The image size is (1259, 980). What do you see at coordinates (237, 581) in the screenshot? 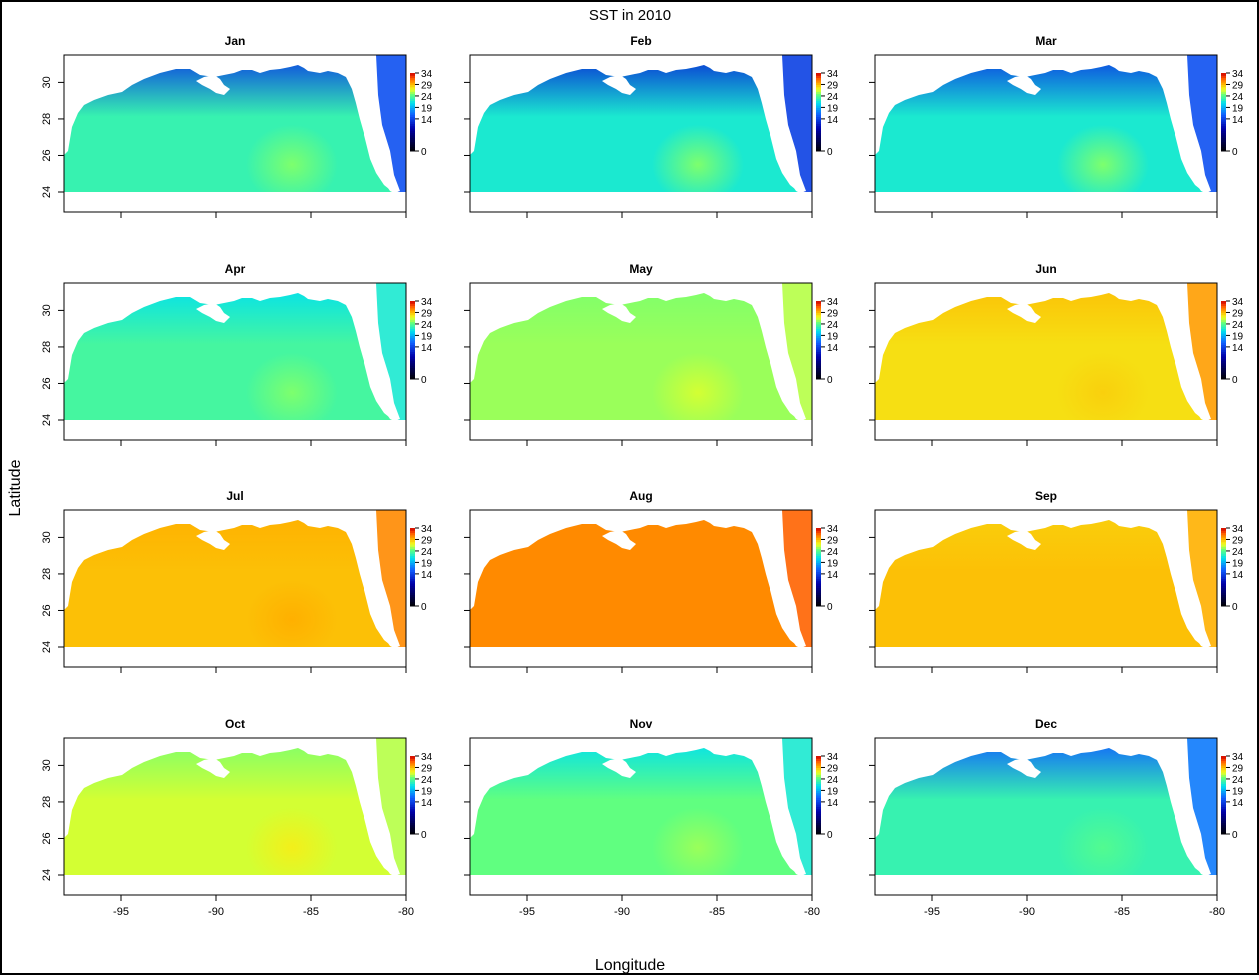
I see `panel-jul: Jul2426283034292419140` at bounding box center [237, 581].